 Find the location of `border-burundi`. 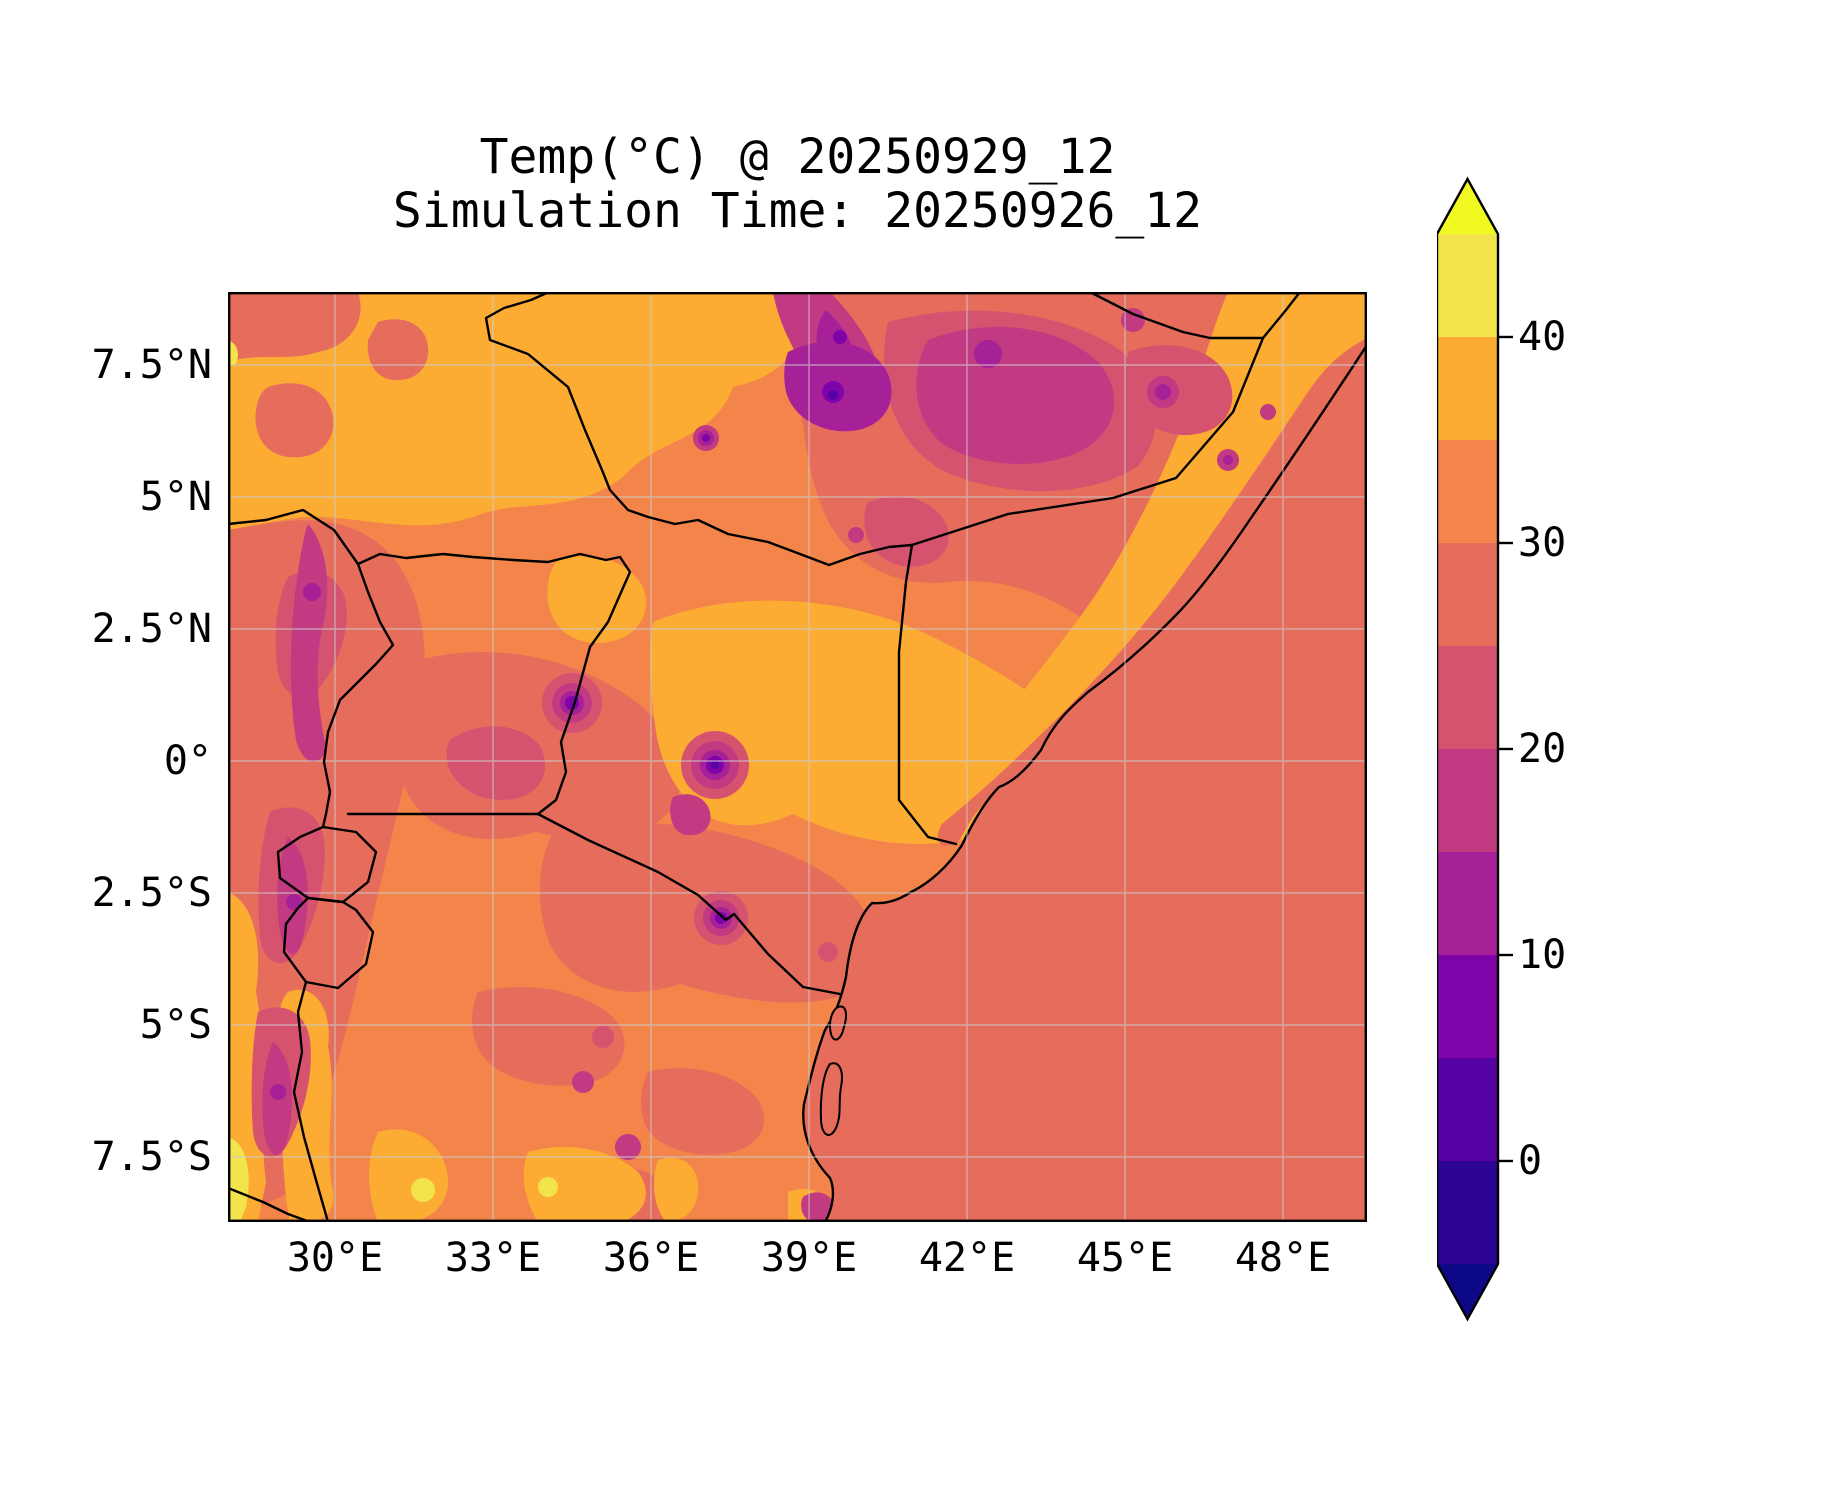

border-burundi is located at coordinates (328, 943).